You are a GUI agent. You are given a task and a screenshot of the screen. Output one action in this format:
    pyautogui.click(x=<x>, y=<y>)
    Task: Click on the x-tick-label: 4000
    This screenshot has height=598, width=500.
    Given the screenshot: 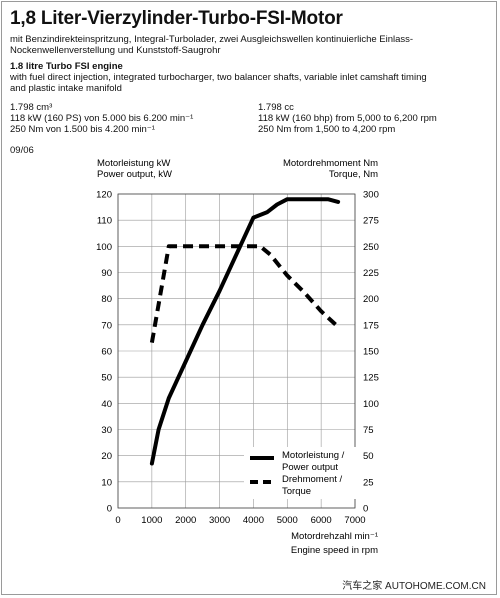 What is the action you would take?
    pyautogui.click(x=253, y=520)
    